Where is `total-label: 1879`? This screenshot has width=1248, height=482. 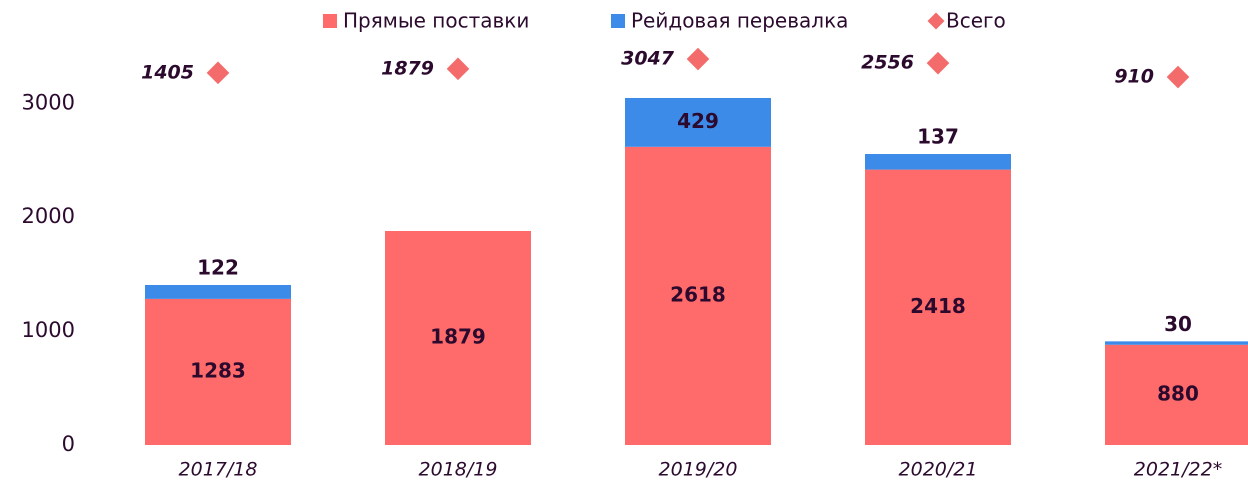 total-label: 1879 is located at coordinates (407, 68).